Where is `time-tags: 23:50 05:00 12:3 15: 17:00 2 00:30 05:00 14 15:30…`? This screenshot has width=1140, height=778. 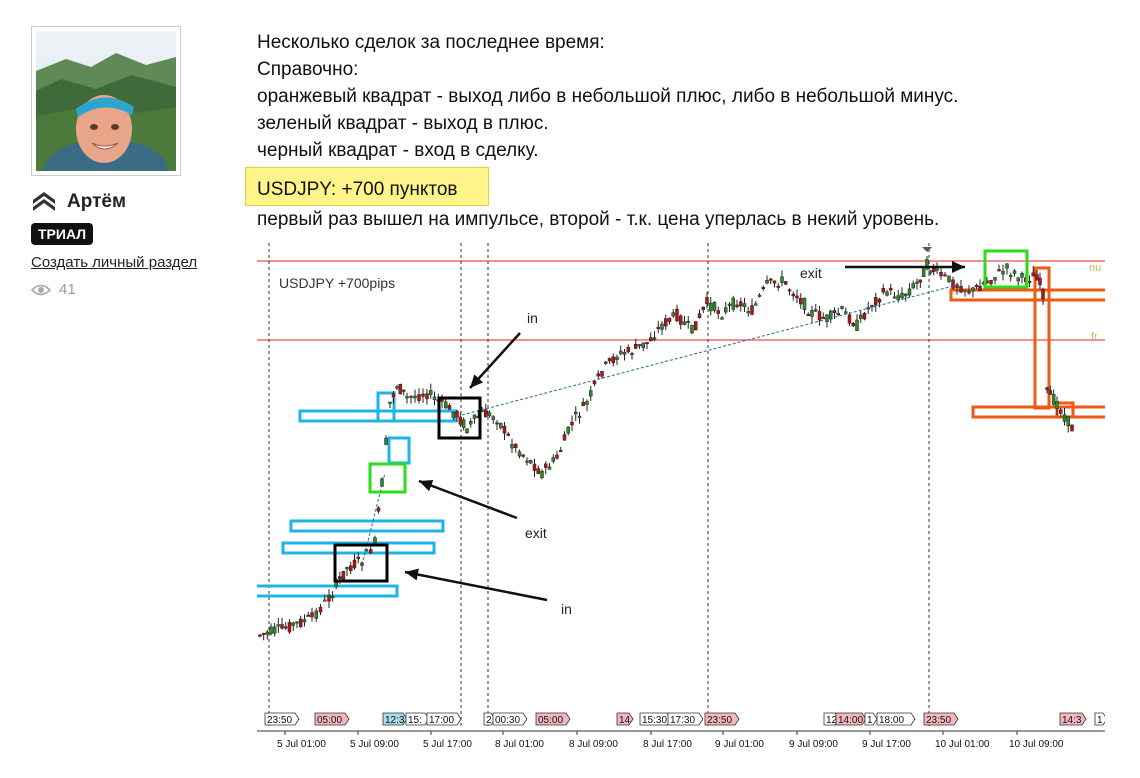 time-tags: 23:50 05:00 12:3 15: 17:00 2 00:30 05:00 14 15:30… is located at coordinates (684, 719).